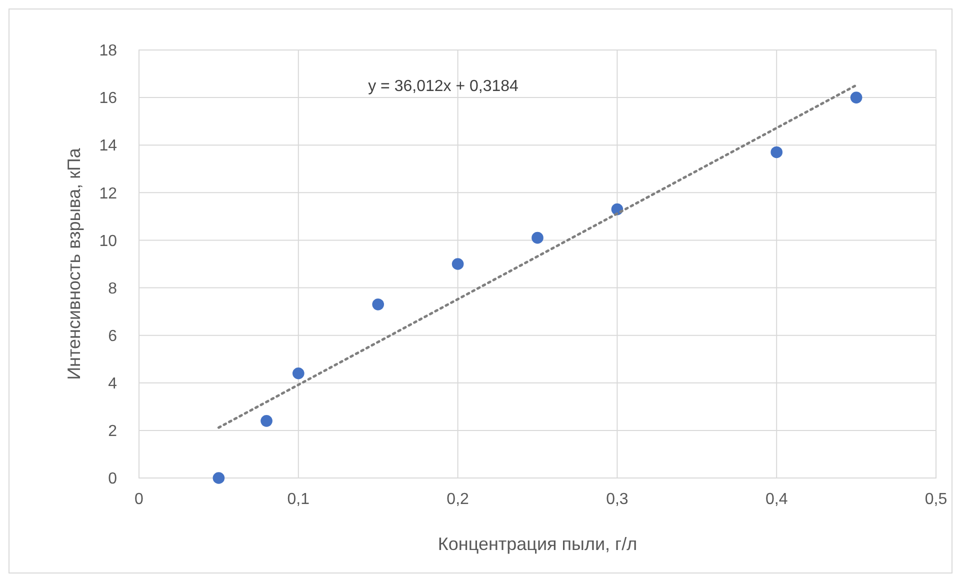 This screenshot has width=961, height=582. What do you see at coordinates (113, 479) in the screenshot?
I see `y-tick-label: 0` at bounding box center [113, 479].